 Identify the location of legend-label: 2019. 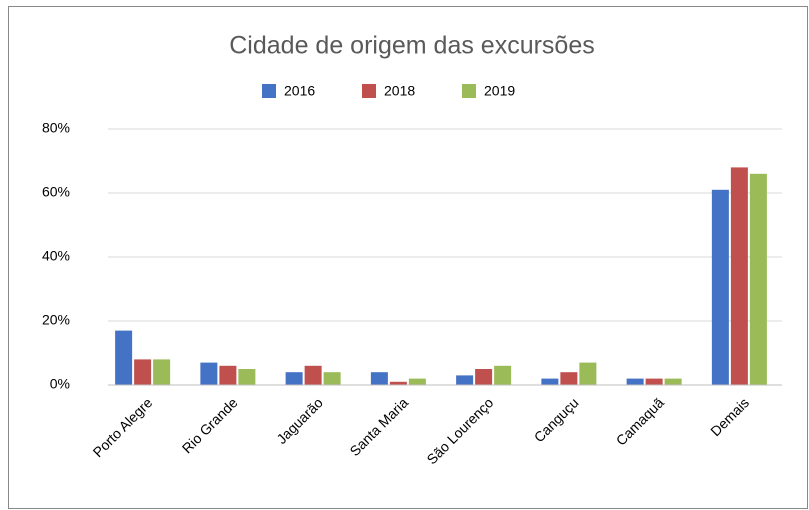
(499, 91).